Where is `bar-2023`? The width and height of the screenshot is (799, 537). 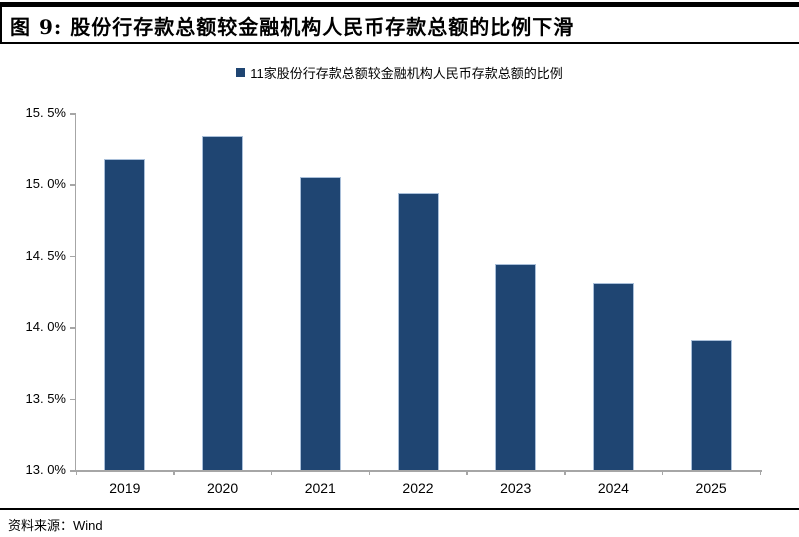
bar-2023 is located at coordinates (516, 367).